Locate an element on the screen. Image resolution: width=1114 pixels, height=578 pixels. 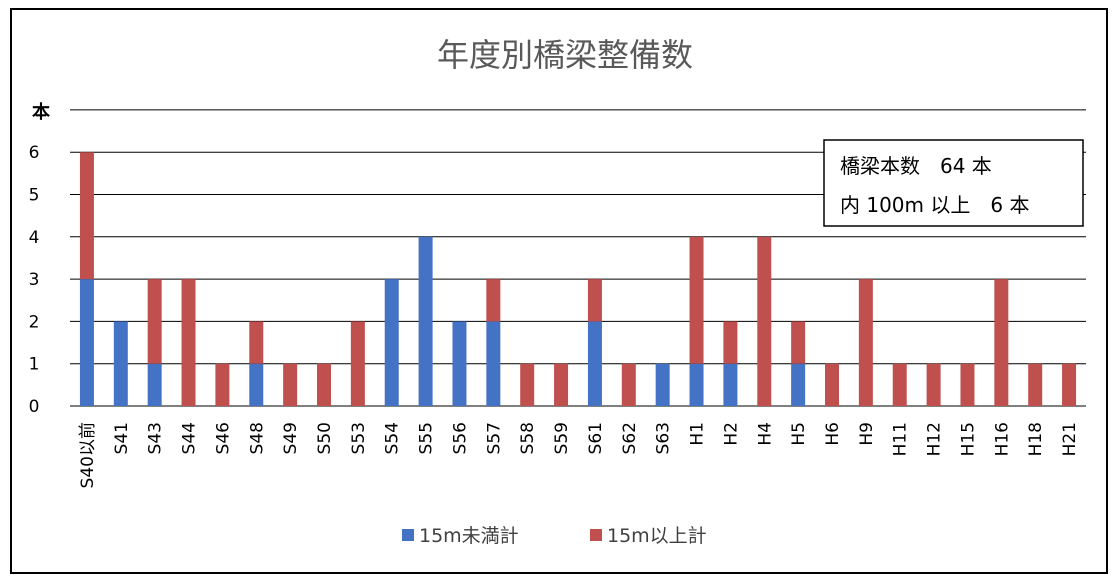
y-axis-ticks: 0 1 2 3 4 5 6 is located at coordinates (34, 280).